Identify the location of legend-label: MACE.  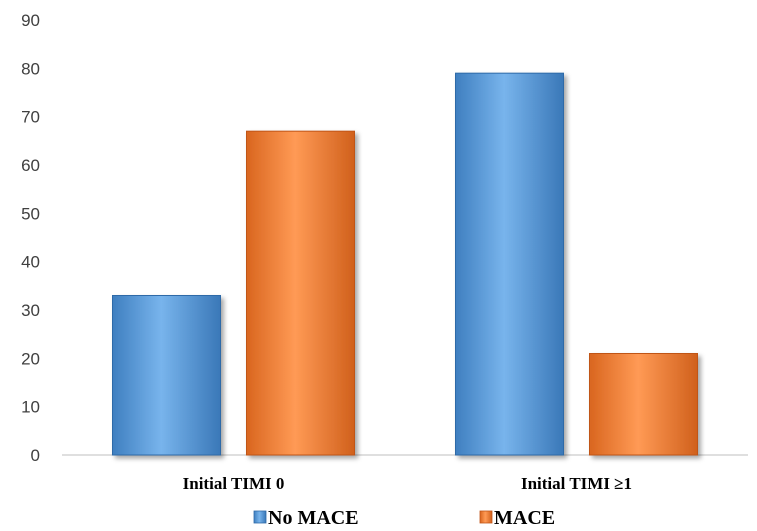
(524, 518).